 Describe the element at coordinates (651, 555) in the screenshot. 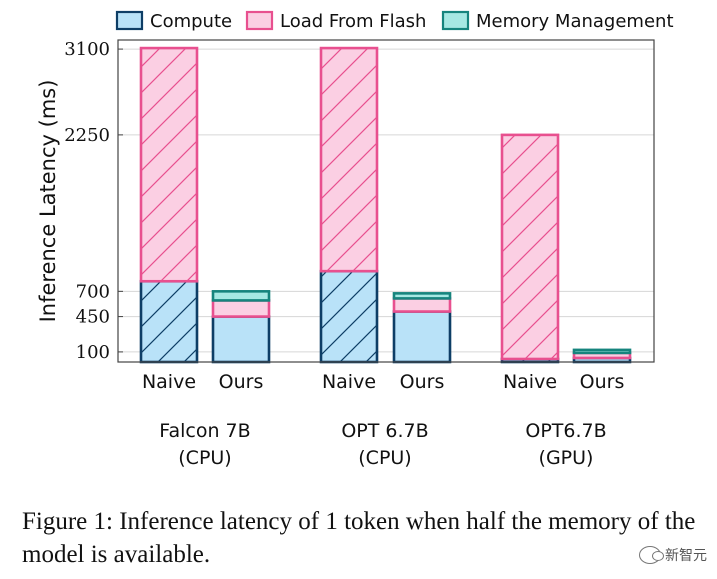

I see `wechat-icon` at that location.